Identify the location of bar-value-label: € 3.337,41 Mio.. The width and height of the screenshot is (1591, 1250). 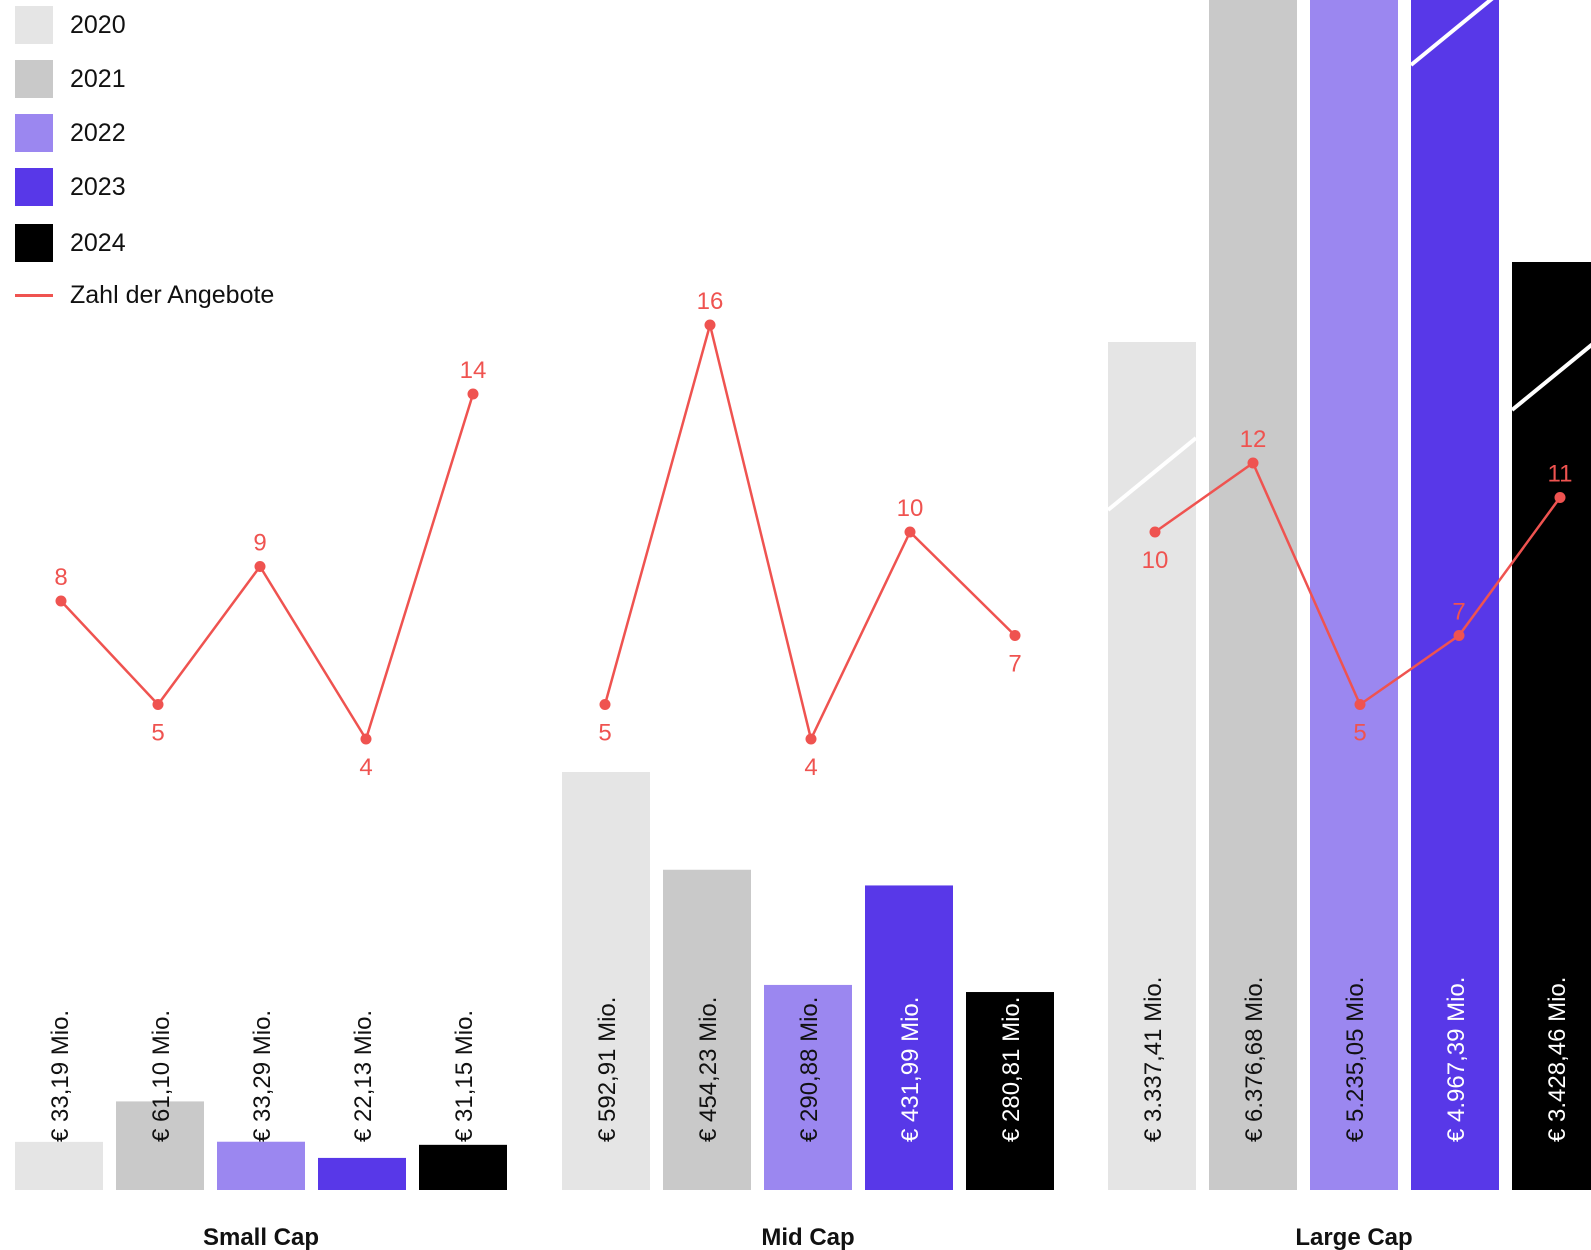
(1153, 1059).